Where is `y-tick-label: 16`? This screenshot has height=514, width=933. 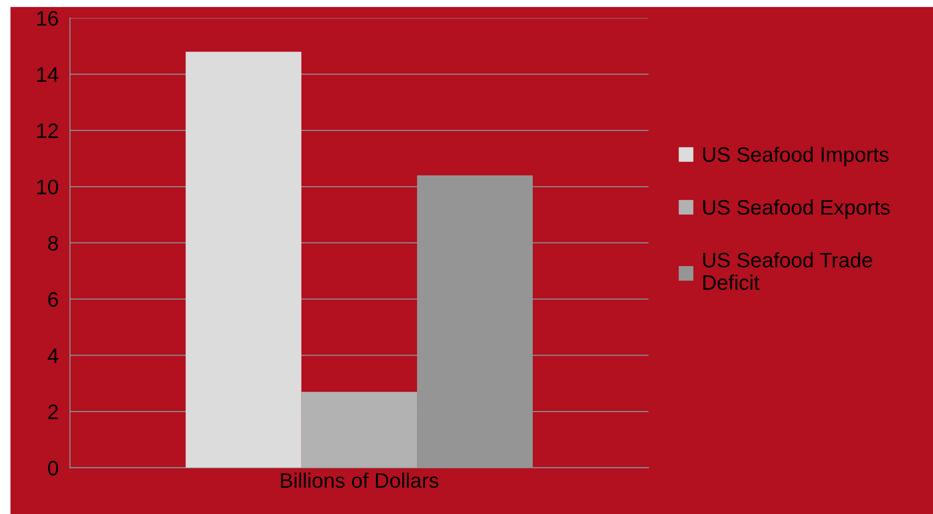 y-tick-label: 16 is located at coordinates (47, 18).